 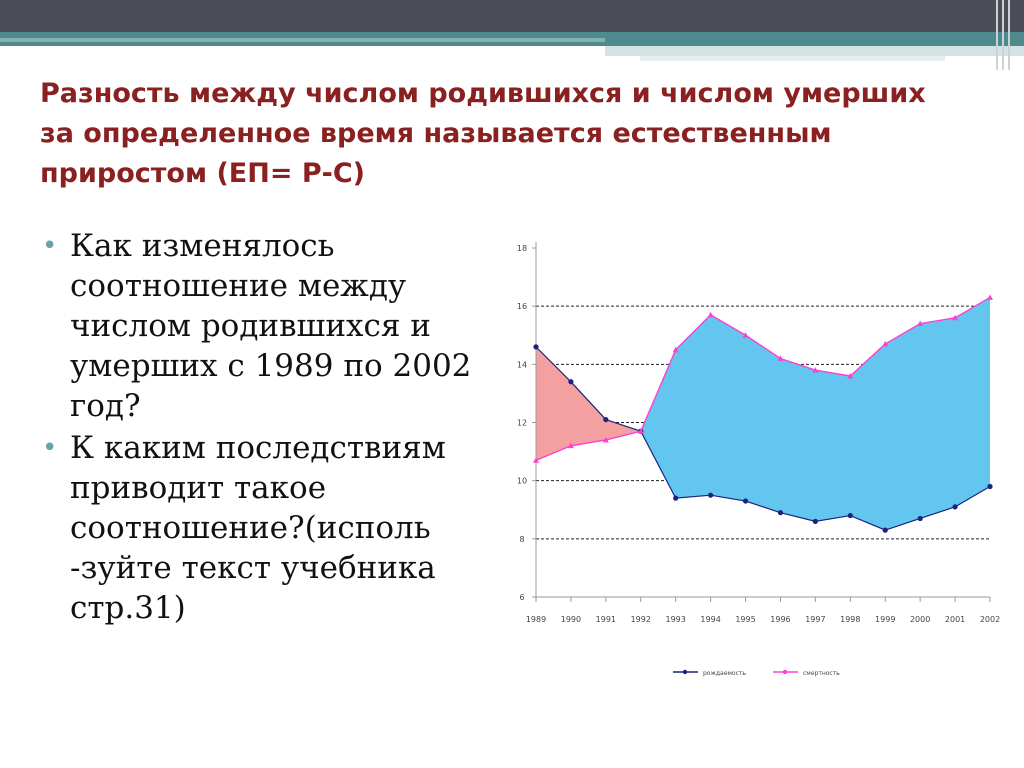 I want to click on point-deaths-2002, so click(x=990, y=297).